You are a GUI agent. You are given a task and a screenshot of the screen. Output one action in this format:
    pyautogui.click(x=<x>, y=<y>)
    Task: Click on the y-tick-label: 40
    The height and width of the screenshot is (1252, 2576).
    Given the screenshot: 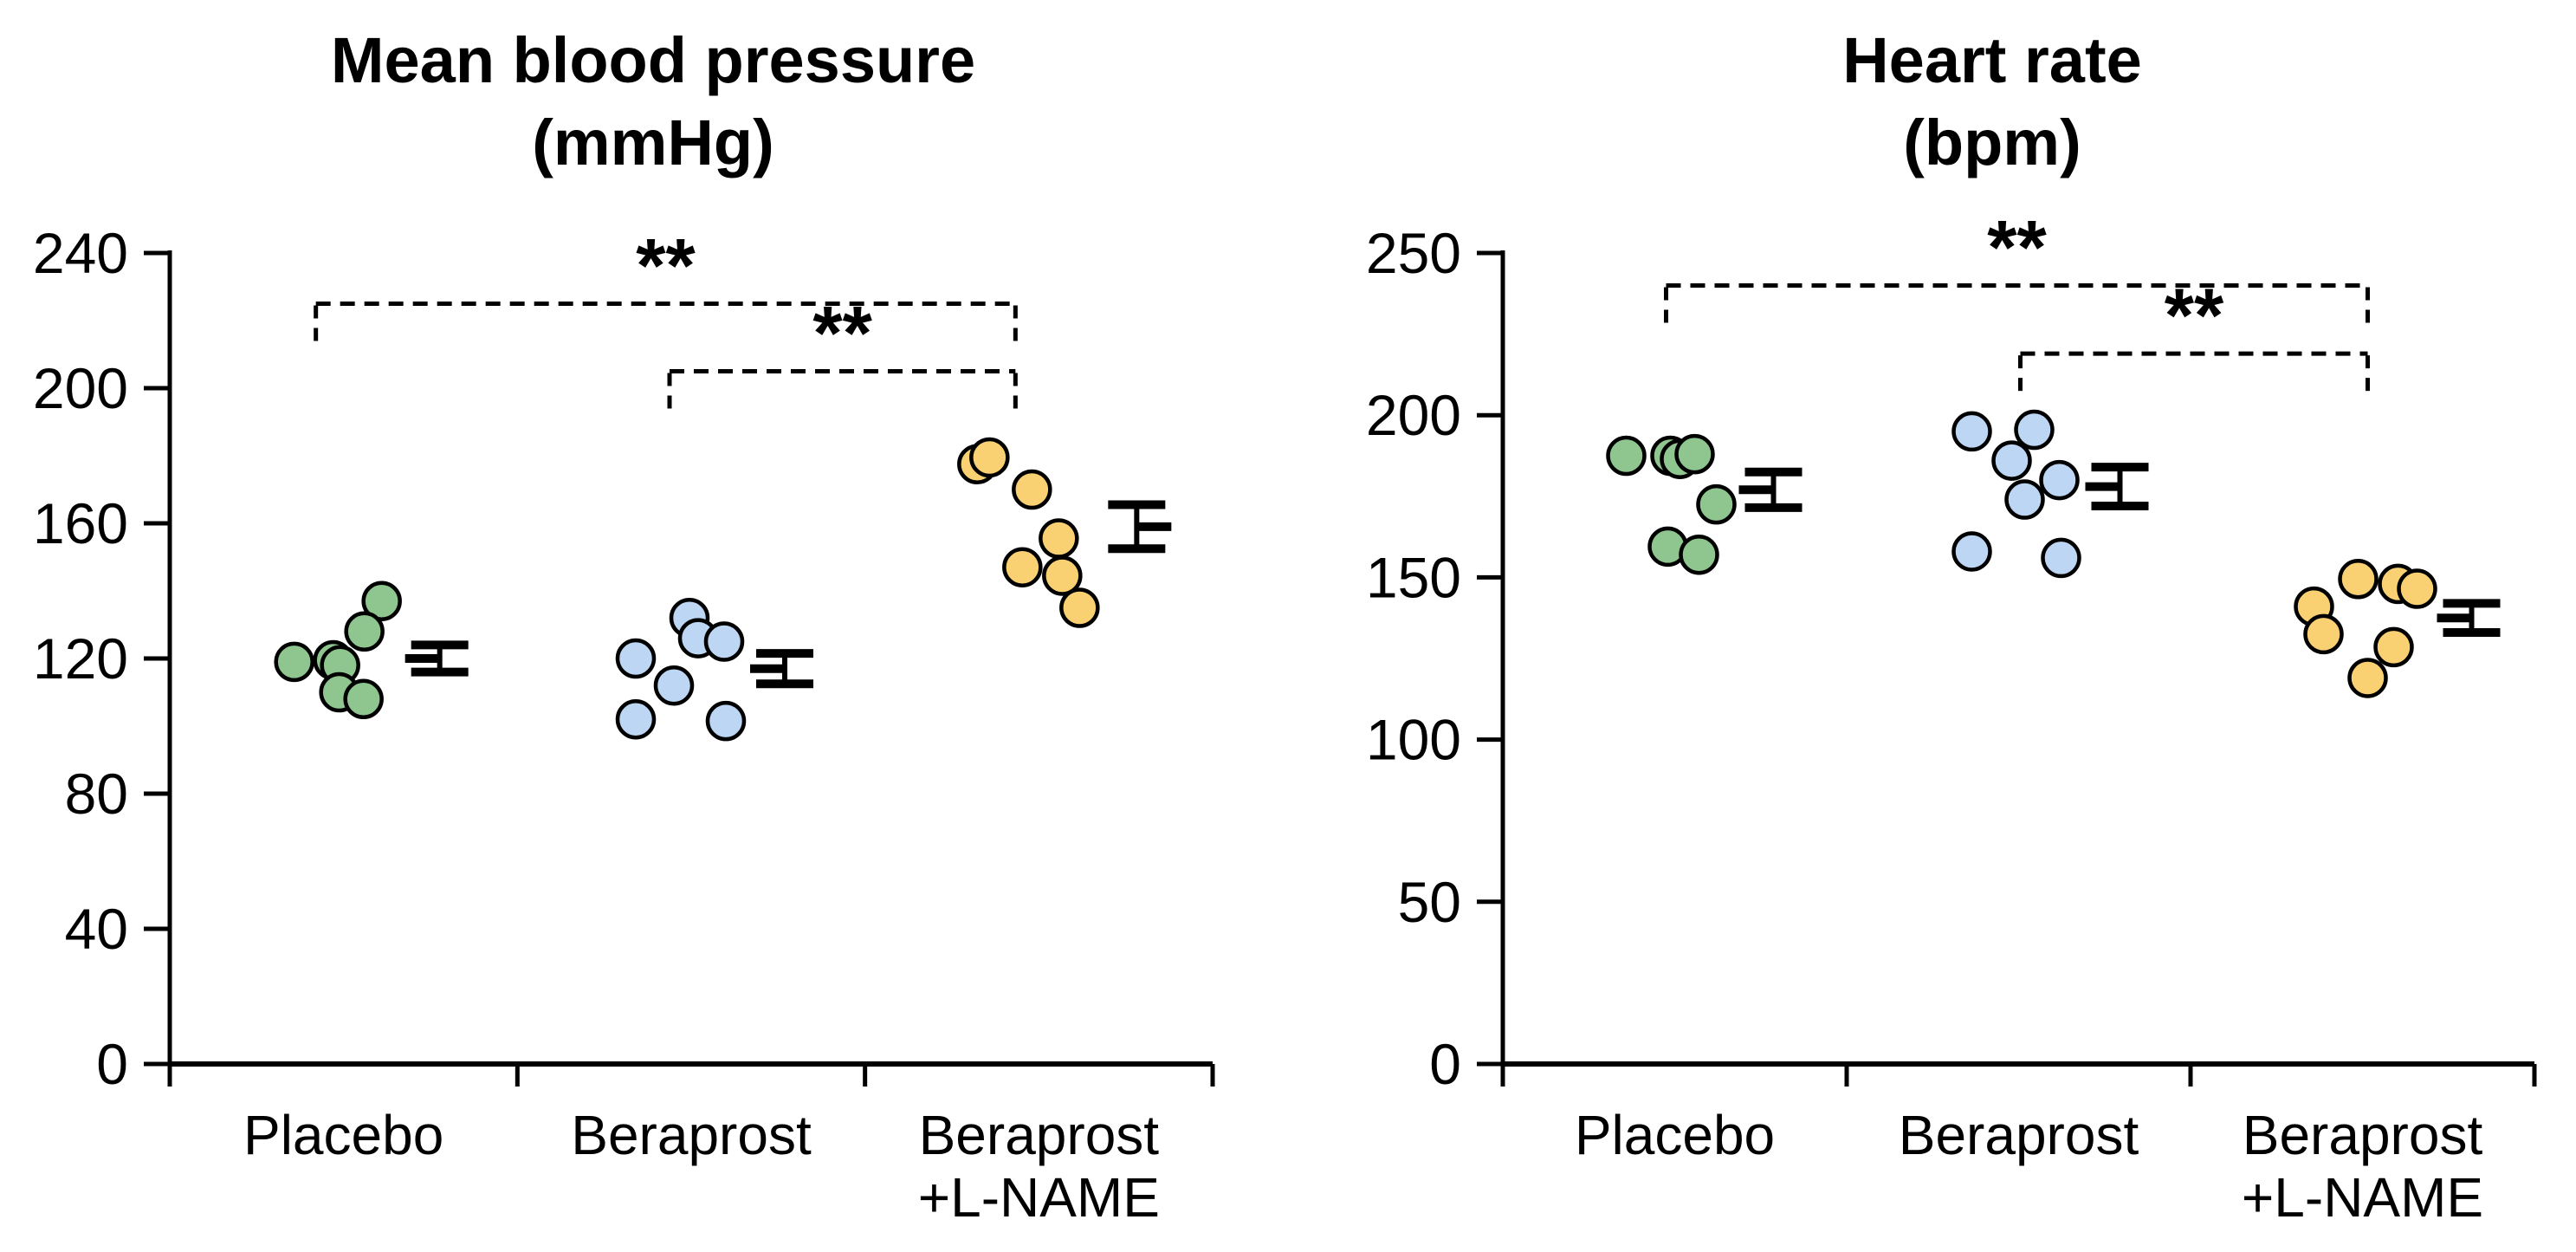 What is the action you would take?
    pyautogui.click(x=96, y=929)
    